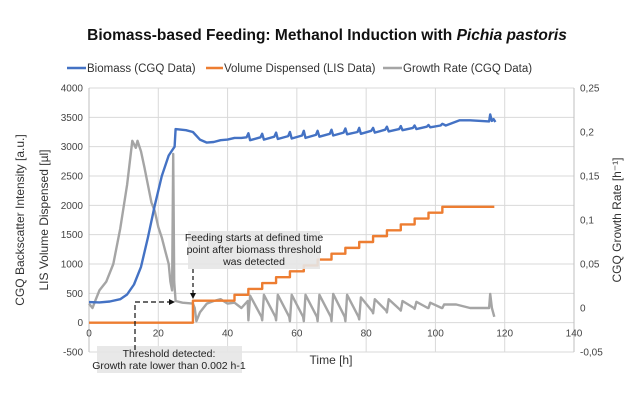 The width and height of the screenshot is (640, 405). Describe the element at coordinates (590, 89) in the screenshot. I see `y-right-tick-label: 0,25` at that location.